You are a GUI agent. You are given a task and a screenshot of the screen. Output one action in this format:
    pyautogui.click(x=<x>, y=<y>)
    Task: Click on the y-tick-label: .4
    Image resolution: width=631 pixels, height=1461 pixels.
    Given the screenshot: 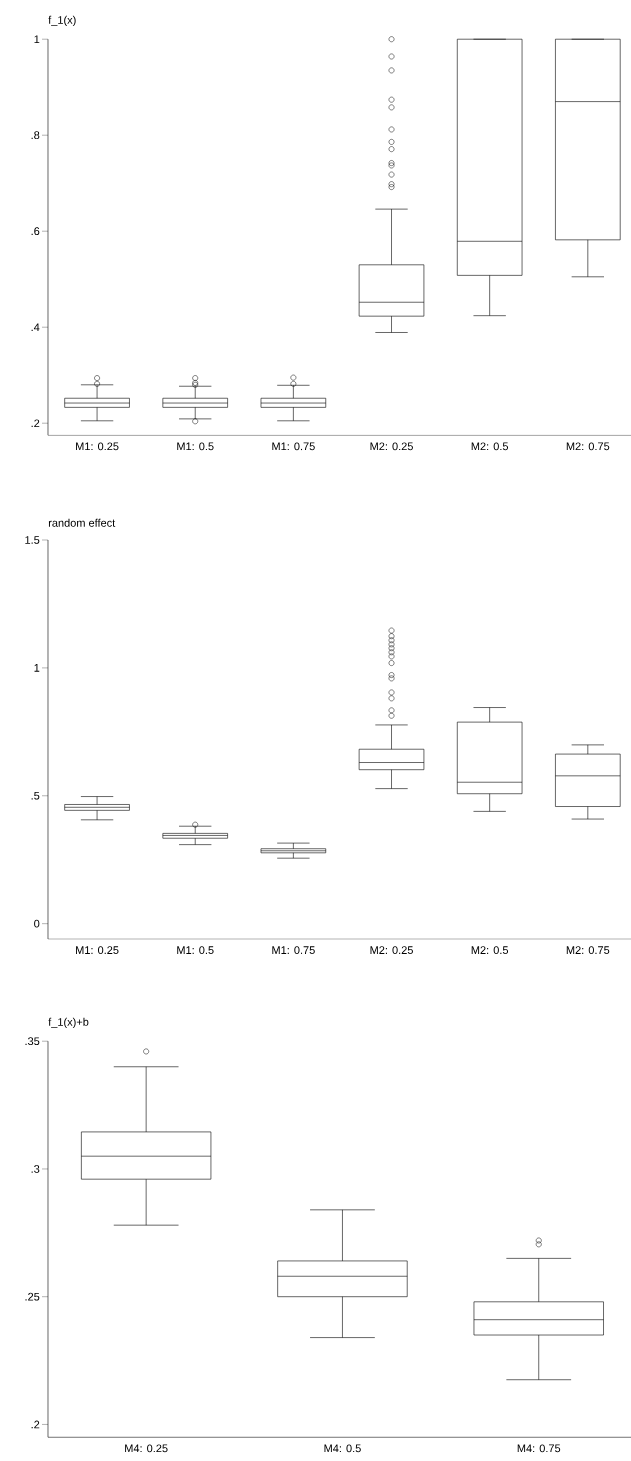 What is the action you would take?
    pyautogui.click(x=35, y=327)
    